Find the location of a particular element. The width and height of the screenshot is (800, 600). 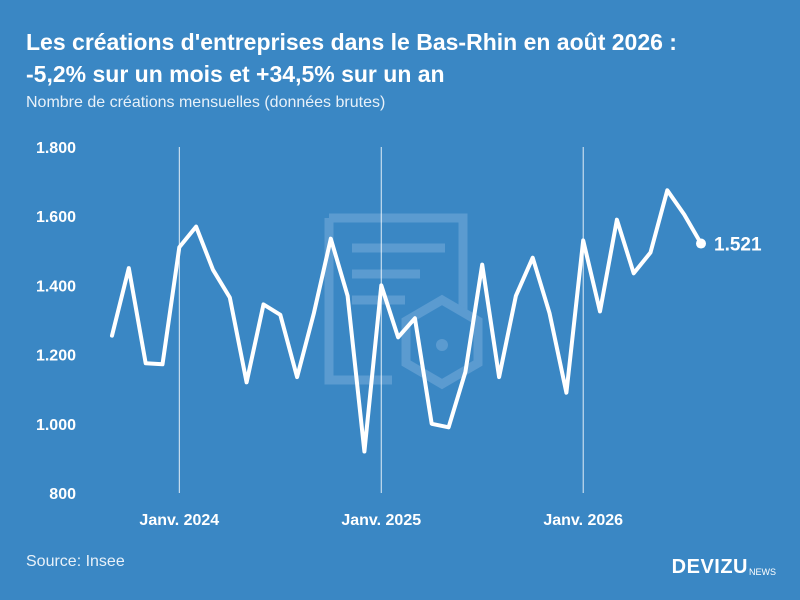

y-tick-label: 1.800 is located at coordinates (56, 148).